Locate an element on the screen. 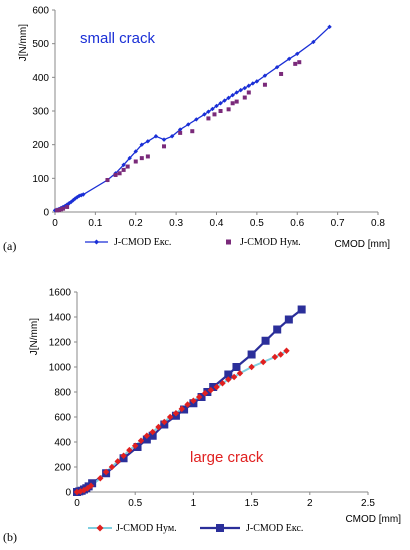 This screenshot has width=410, height=550. y-tick-label: 600 is located at coordinates (62, 418).